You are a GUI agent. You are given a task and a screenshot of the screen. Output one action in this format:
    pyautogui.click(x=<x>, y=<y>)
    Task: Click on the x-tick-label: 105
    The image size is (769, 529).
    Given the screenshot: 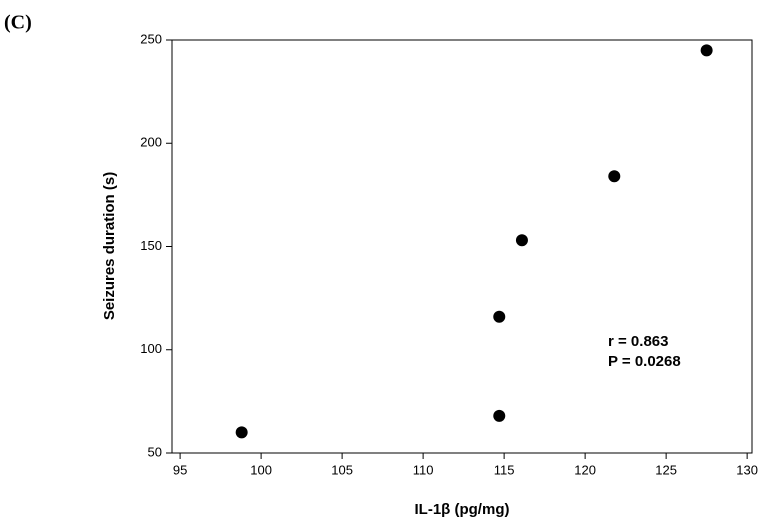 What is the action you would take?
    pyautogui.click(x=342, y=469)
    